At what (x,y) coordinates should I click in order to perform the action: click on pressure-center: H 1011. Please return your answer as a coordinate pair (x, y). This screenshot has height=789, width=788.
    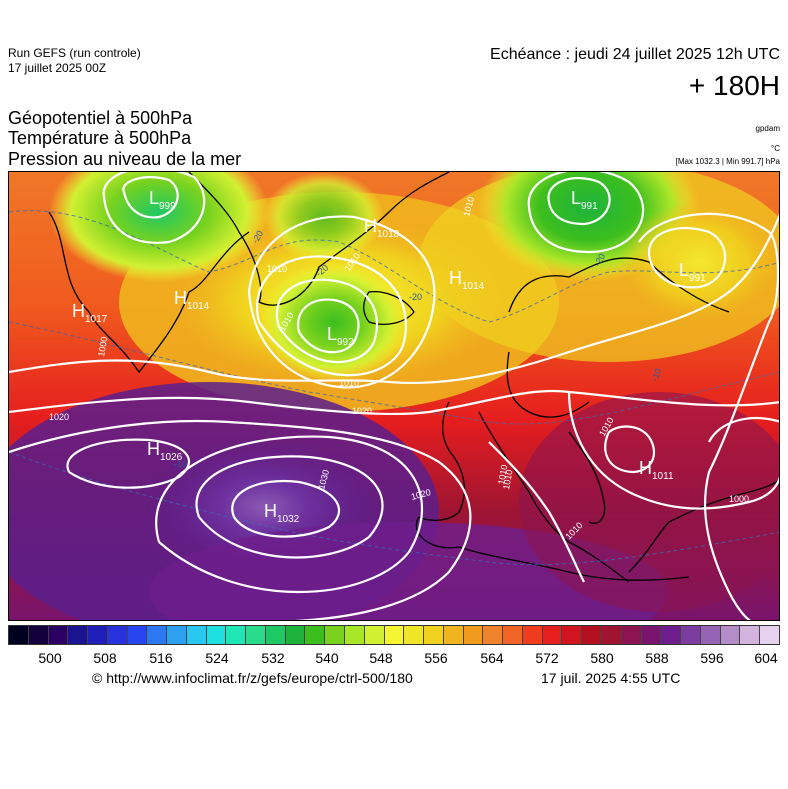
    Looking at the image, I should click on (656, 470).